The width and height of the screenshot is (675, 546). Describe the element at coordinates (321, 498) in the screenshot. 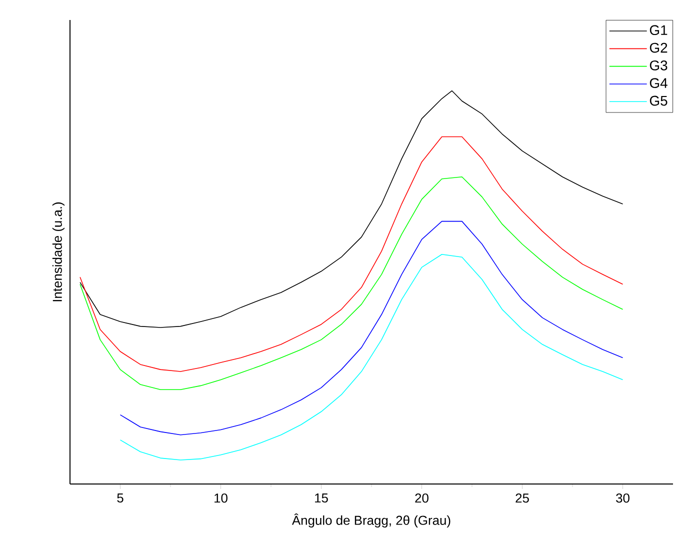

I see `x-tick-label: 15` at that location.